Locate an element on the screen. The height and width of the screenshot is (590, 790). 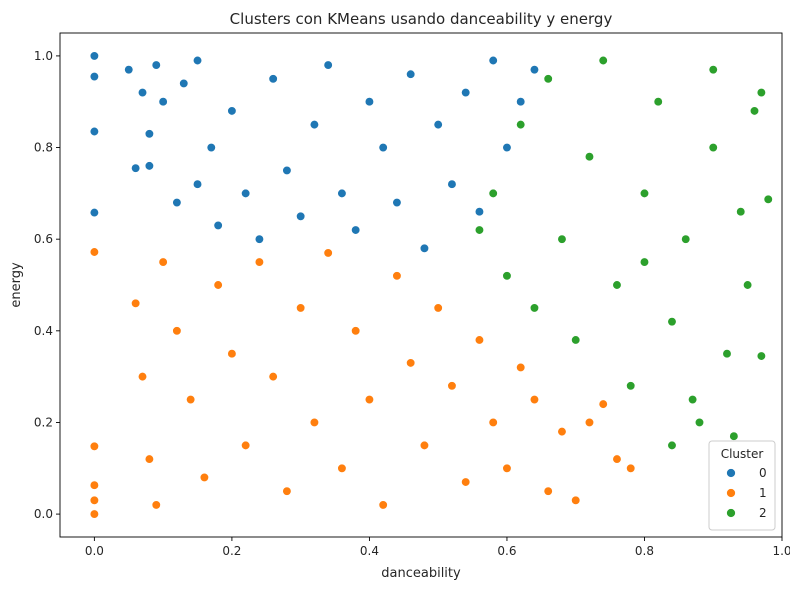
legend-box is located at coordinates (742, 485).